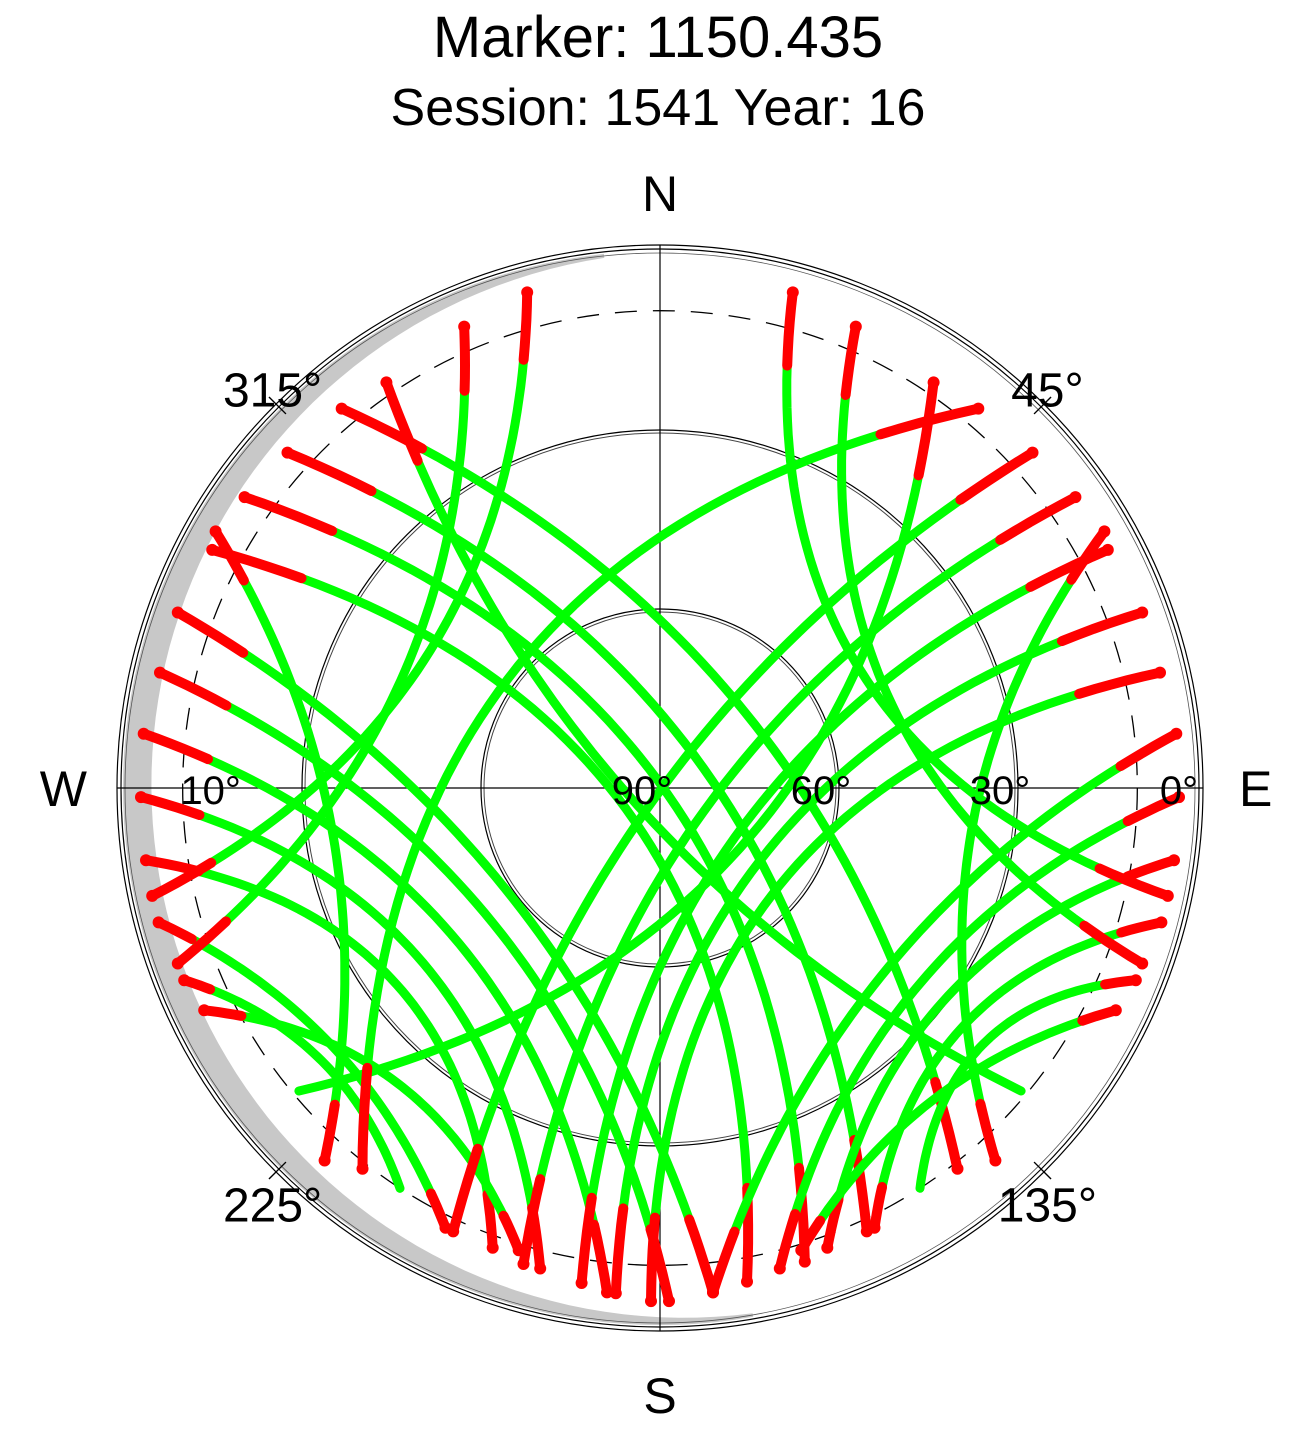 Image resolution: width=1316 pixels, height=1444 pixels. Describe the element at coordinates (1047, 391) in the screenshot. I see `azimuth-tick-label-45: 45°` at that location.